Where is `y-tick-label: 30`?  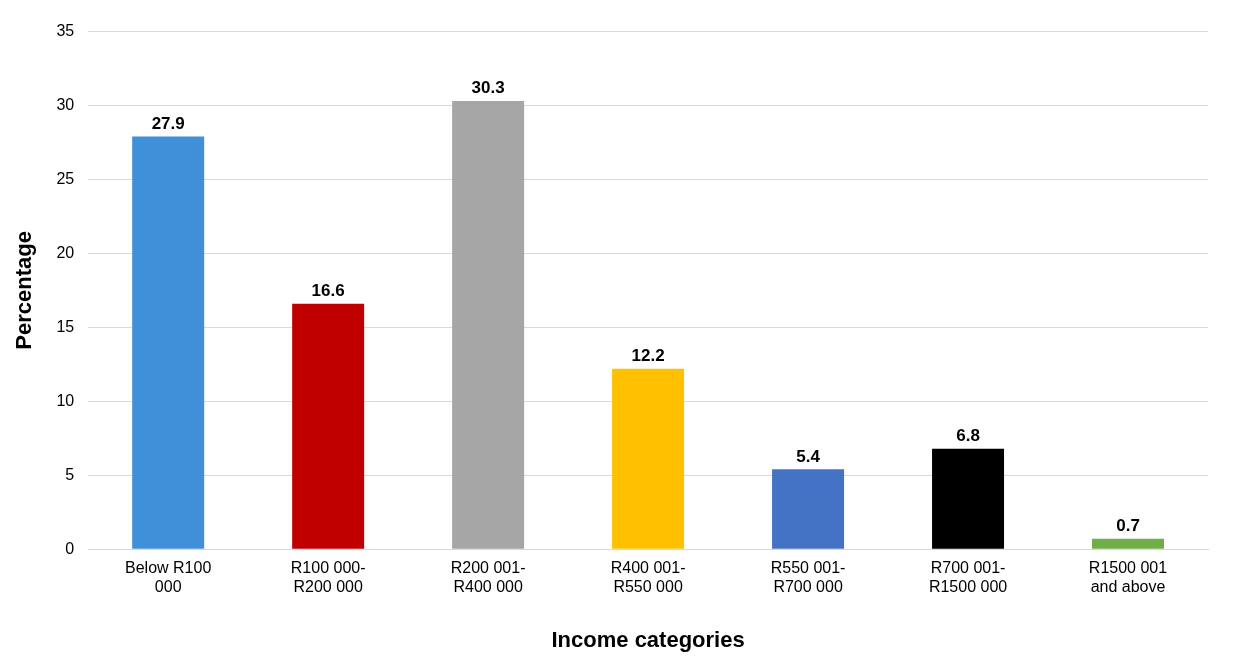
y-tick-label: 30 is located at coordinates (65, 104).